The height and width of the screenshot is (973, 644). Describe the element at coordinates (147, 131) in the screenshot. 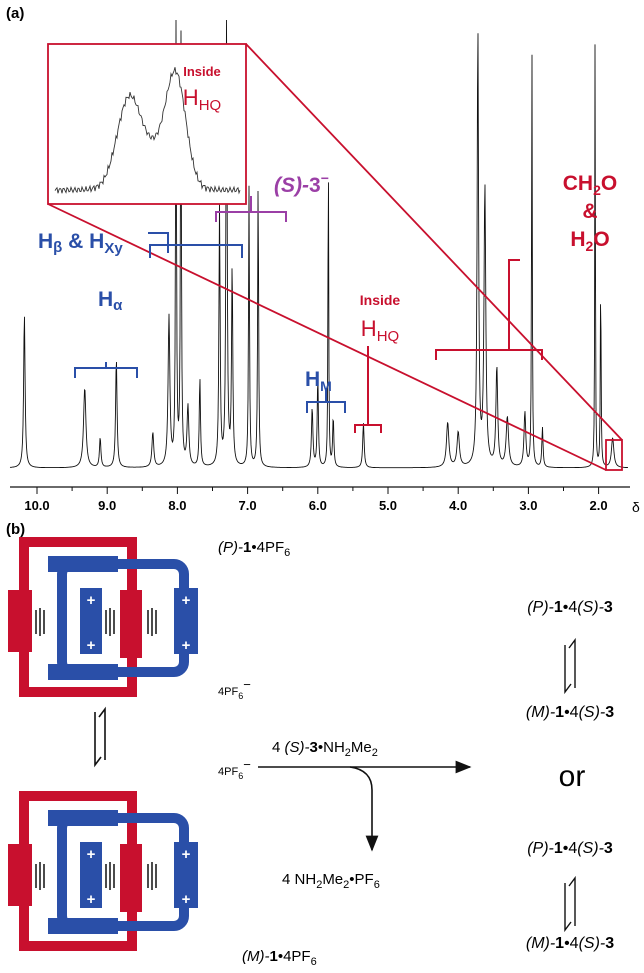

I see `inset-spectrum` at that location.